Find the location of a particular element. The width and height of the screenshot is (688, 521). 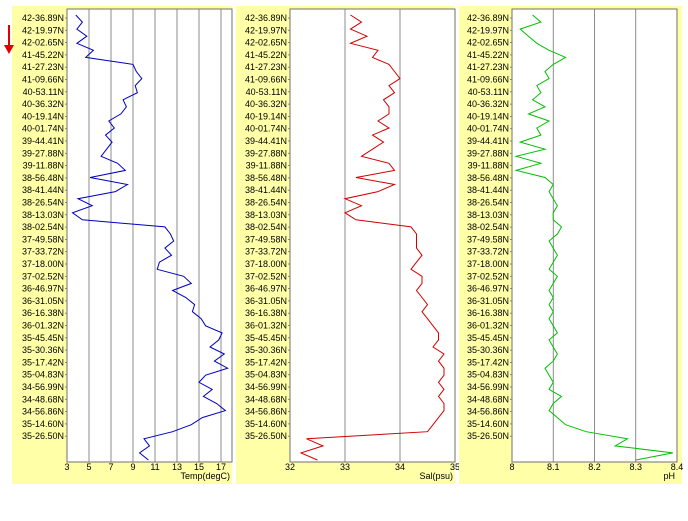

x-tick-label: 17 is located at coordinates (221, 467).